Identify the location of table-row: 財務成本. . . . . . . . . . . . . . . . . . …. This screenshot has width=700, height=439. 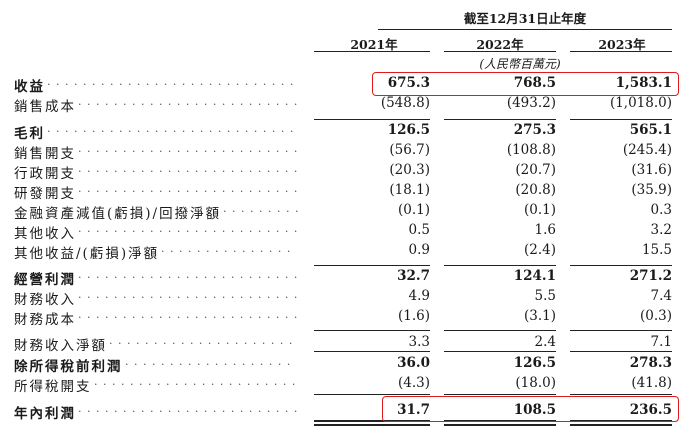
(350, 318).